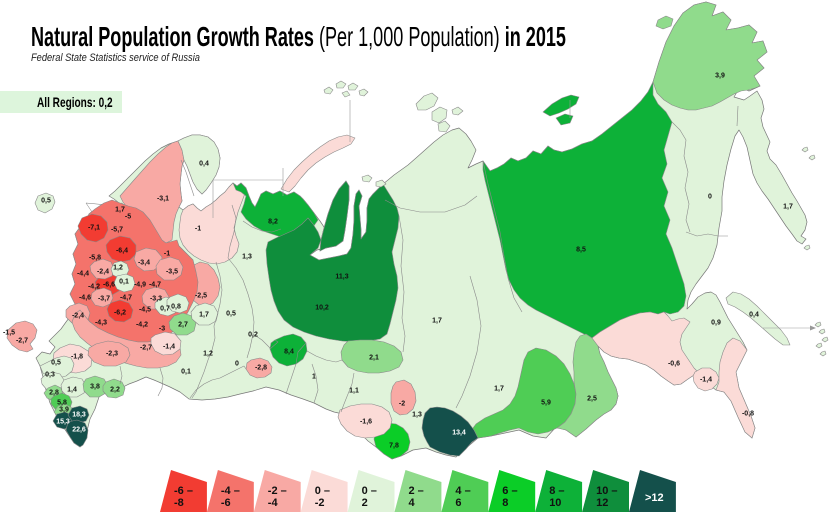 Image resolution: width=829 pixels, height=512 pixels. Describe the element at coordinates (112, 353) in the screenshot. I see `svg-text: -2,3` at that location.